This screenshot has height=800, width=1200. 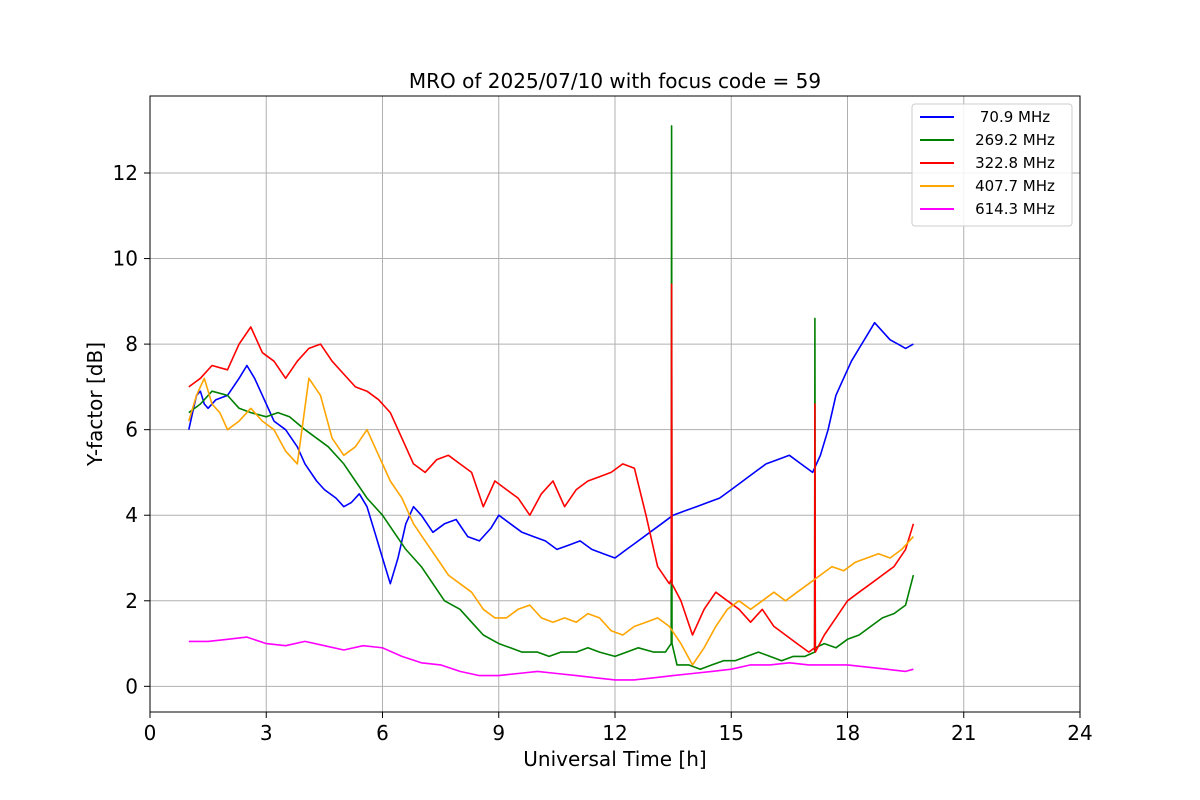 What do you see at coordinates (382, 733) in the screenshot?
I see `x-tick-label-2: 6` at bounding box center [382, 733].